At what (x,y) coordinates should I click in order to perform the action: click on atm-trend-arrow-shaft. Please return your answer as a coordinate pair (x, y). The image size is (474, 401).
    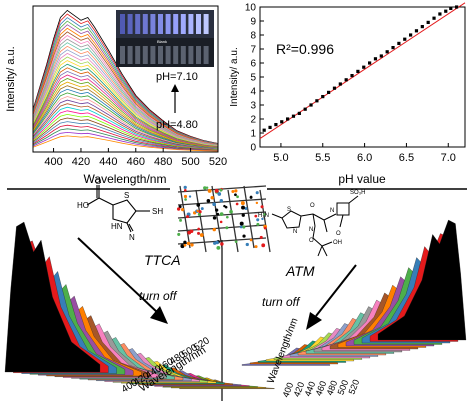
    Looking at the image, I should click on (336, 290).